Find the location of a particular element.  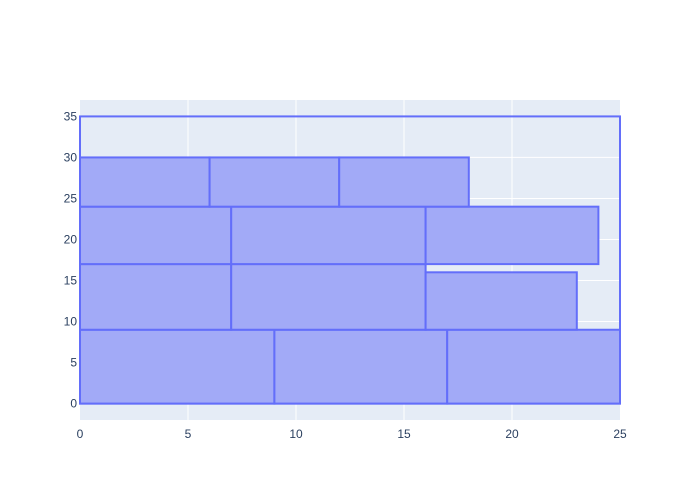

y-tick-label: 10 is located at coordinates (71, 322).